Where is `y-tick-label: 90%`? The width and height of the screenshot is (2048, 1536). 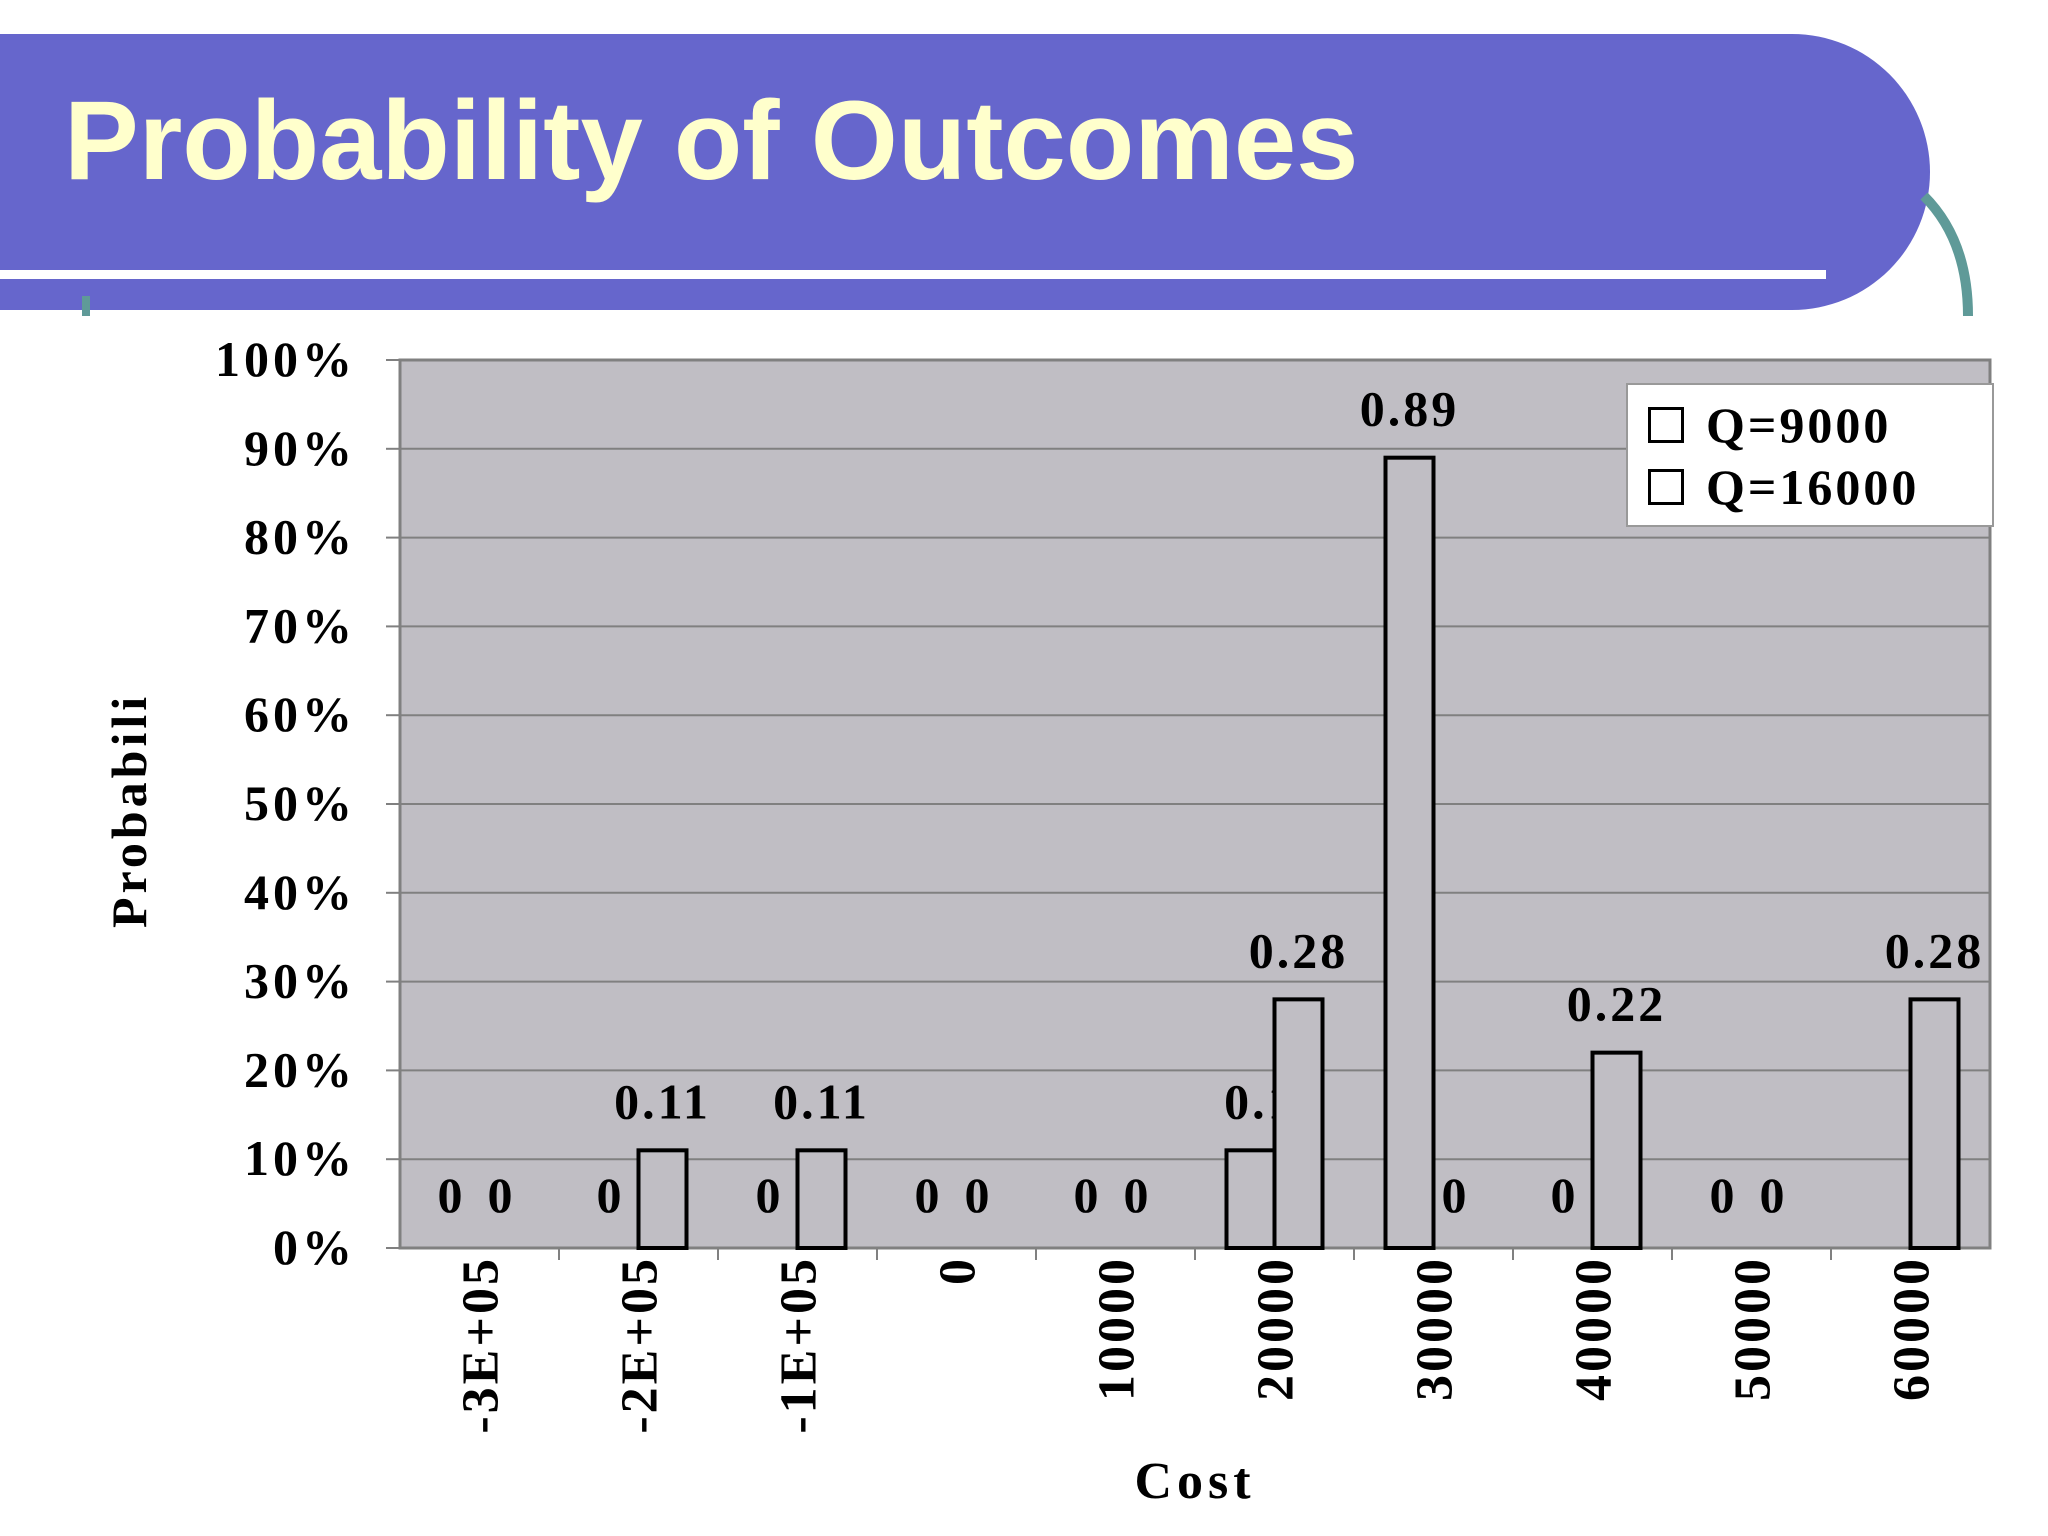 y-tick-label: 90% is located at coordinates (300, 448).